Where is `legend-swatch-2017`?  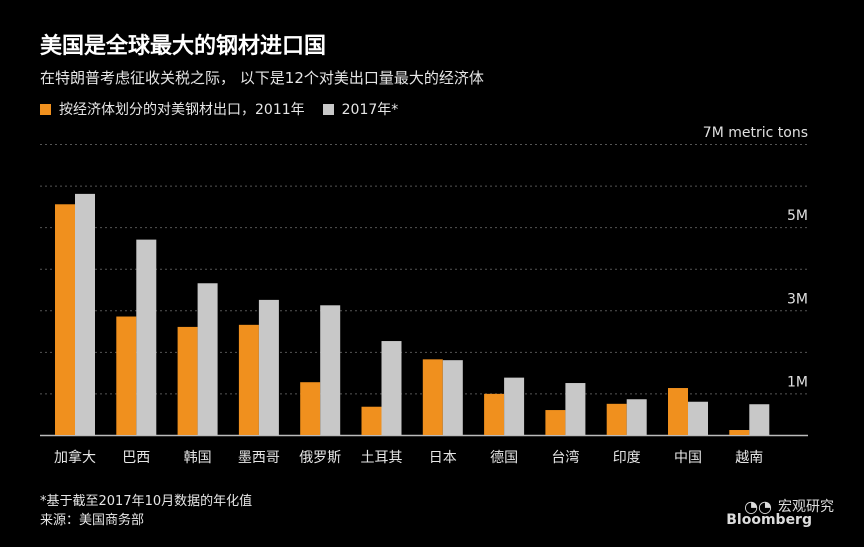 legend-swatch-2017 is located at coordinates (328, 109).